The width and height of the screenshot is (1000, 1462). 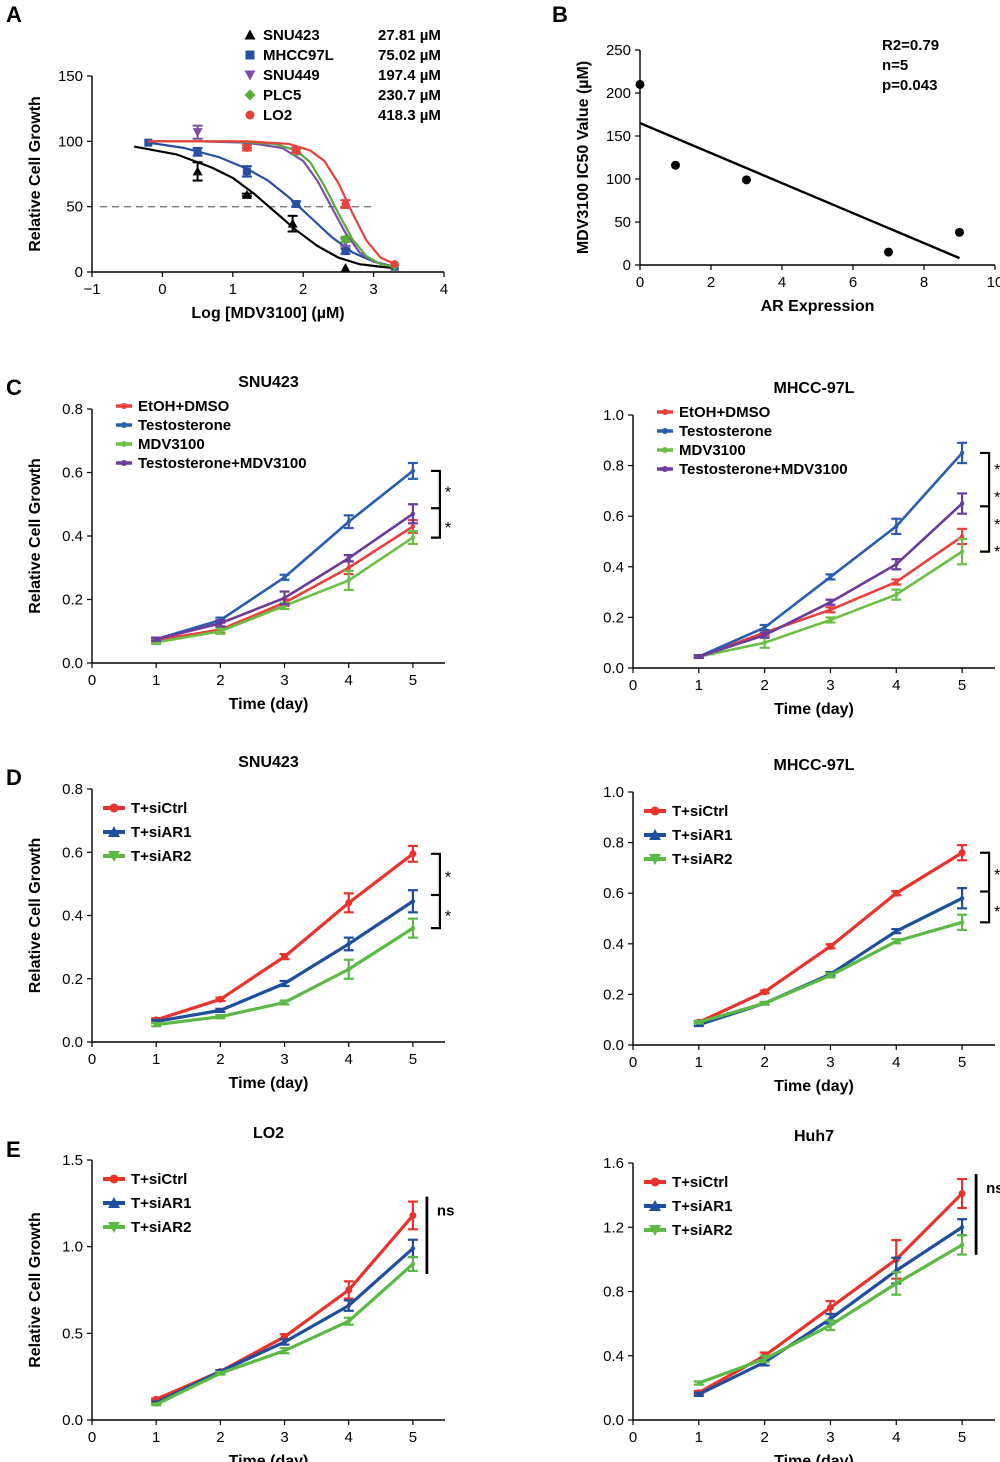 I want to click on y-tick-label: 1.2, so click(x=613, y=1227).